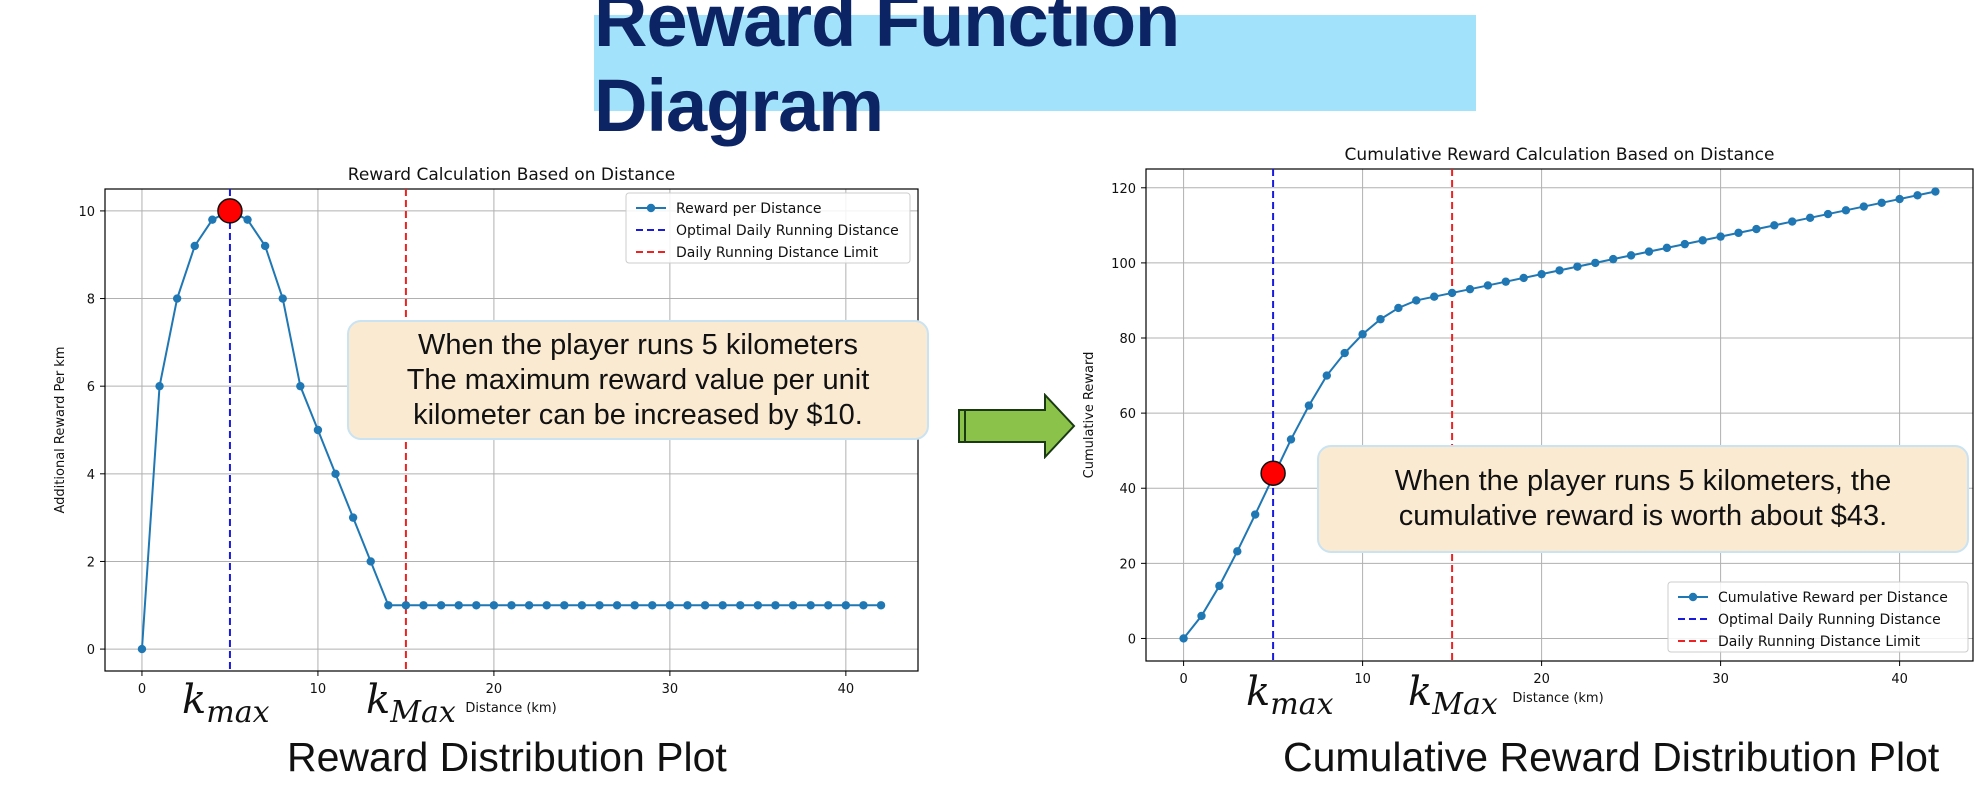 The image size is (1983, 804). What do you see at coordinates (1833, 598) in the screenshot?
I see `legend-label: Cumulative Reward per Distance` at bounding box center [1833, 598].